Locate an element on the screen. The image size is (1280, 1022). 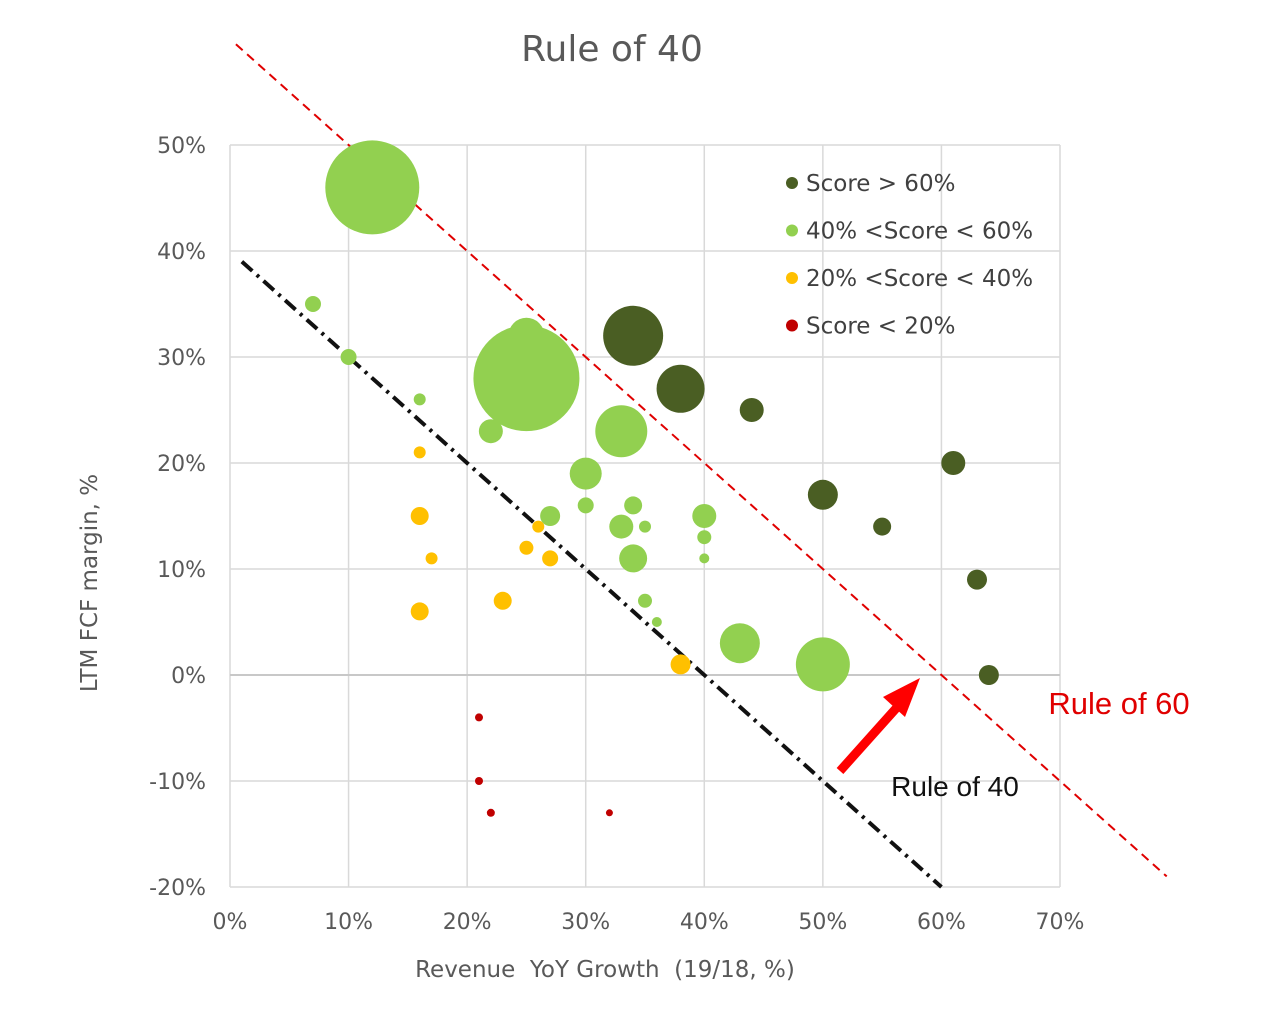
legend-label: Score < 20% is located at coordinates (880, 327).